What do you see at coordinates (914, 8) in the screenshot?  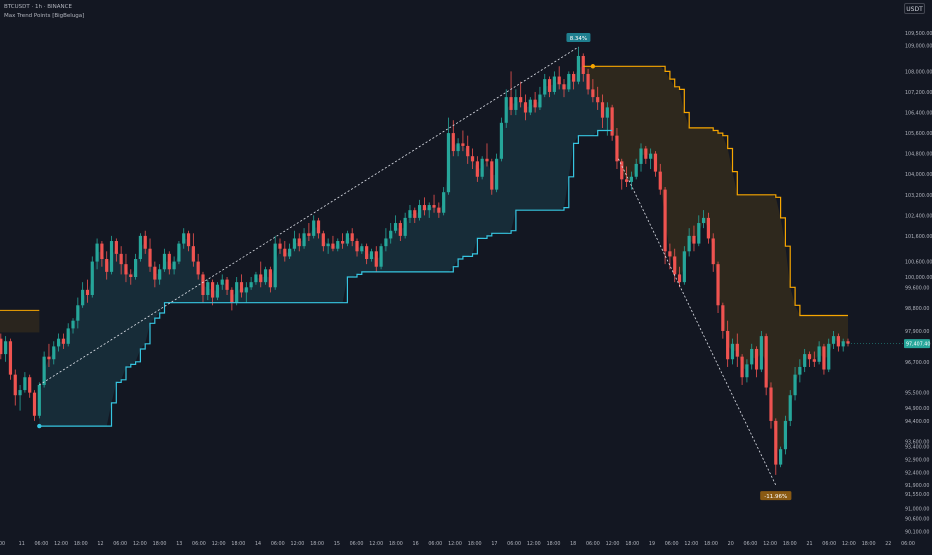 I see `currency-button: USDT` at bounding box center [914, 8].